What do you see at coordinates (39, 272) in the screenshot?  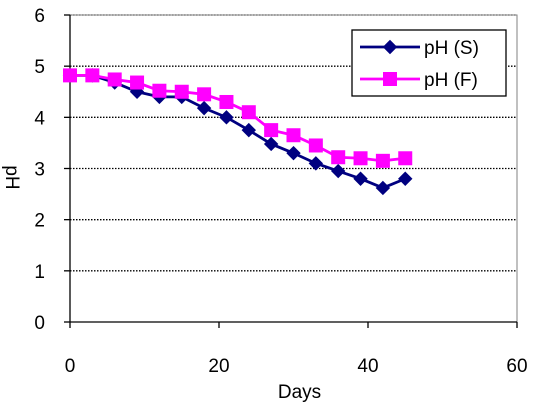 I see `y-tick-label-1: 1` at bounding box center [39, 272].